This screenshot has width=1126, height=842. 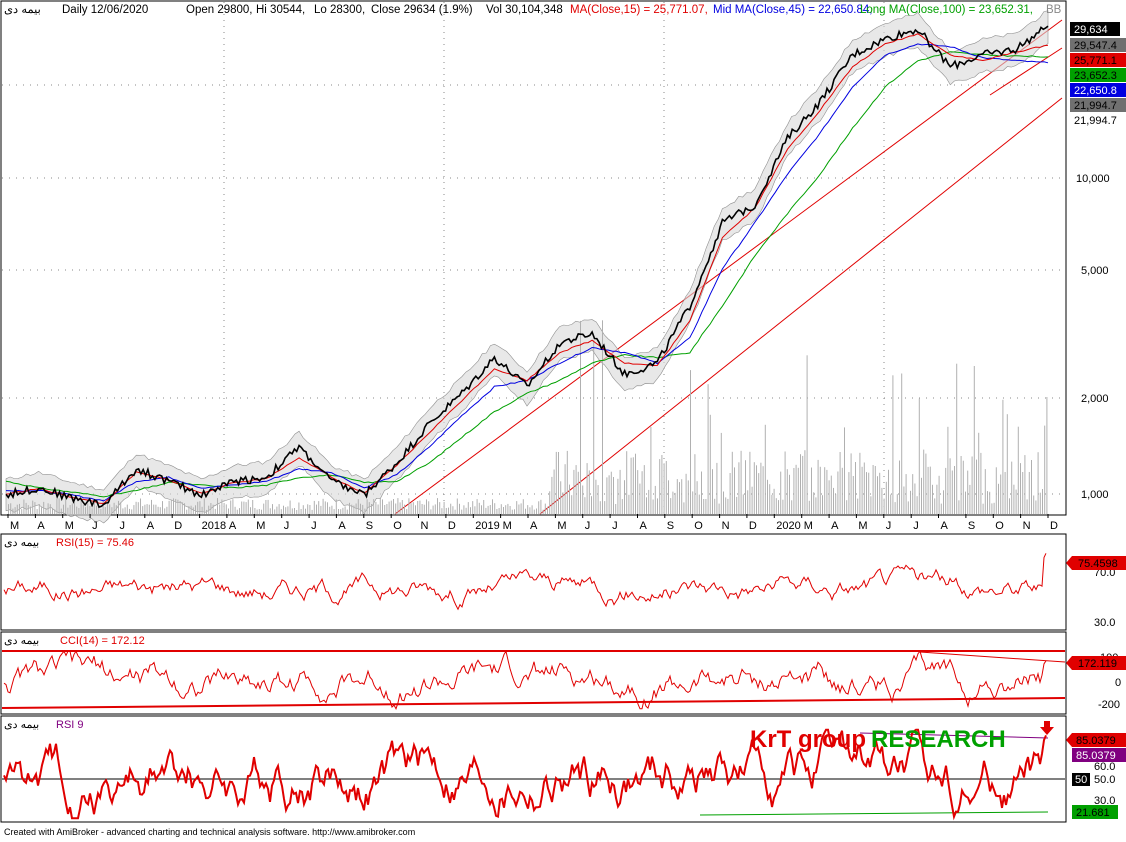 I want to click on x-axis-label: A, so click(x=644, y=526).